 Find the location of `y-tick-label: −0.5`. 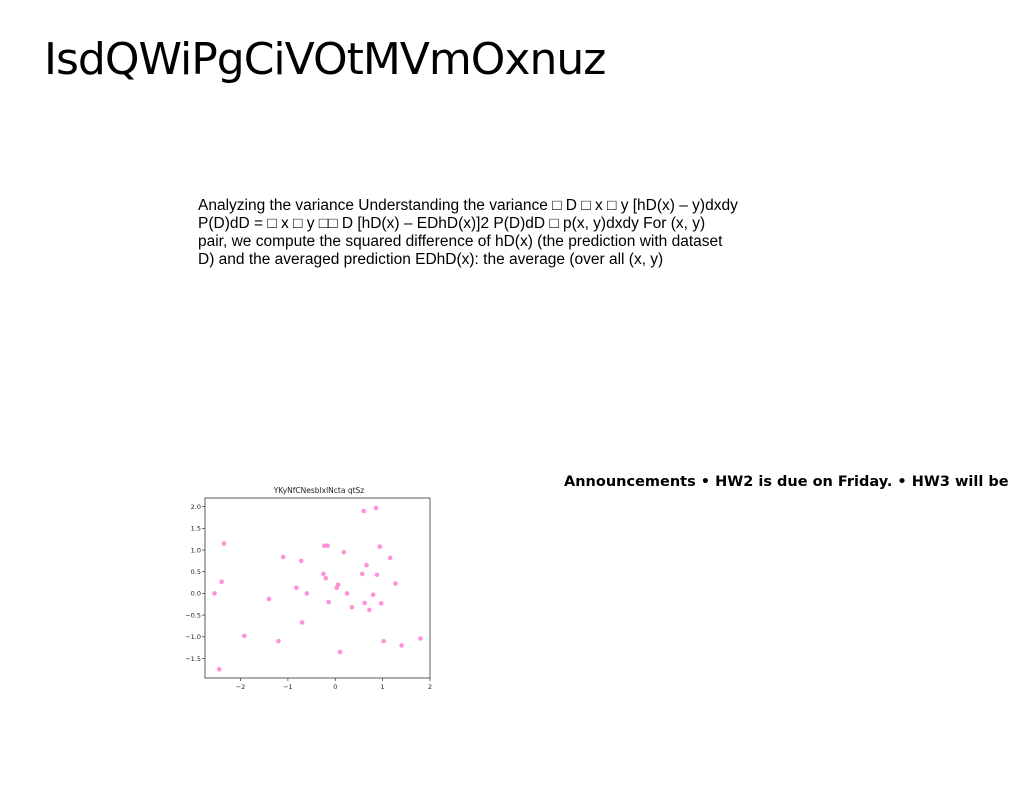

y-tick-label: −0.5 is located at coordinates (193, 615).